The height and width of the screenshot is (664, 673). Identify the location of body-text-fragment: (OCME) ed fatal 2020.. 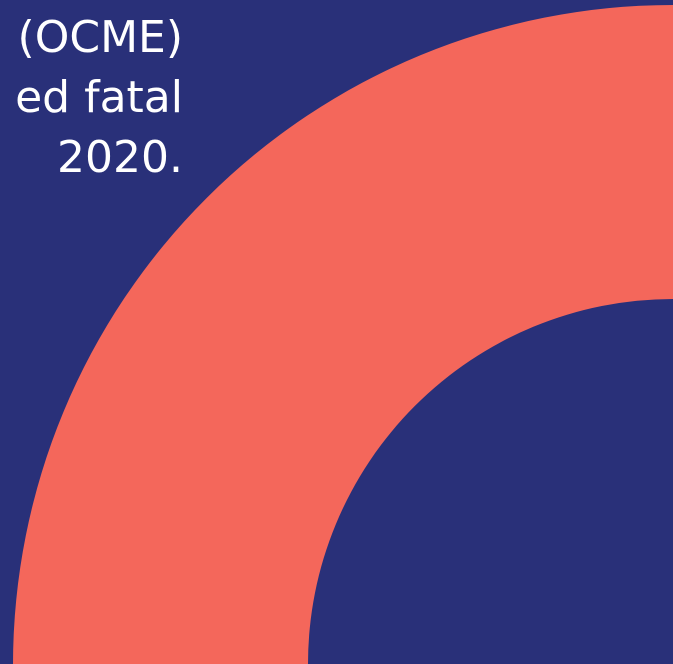
(99, 98).